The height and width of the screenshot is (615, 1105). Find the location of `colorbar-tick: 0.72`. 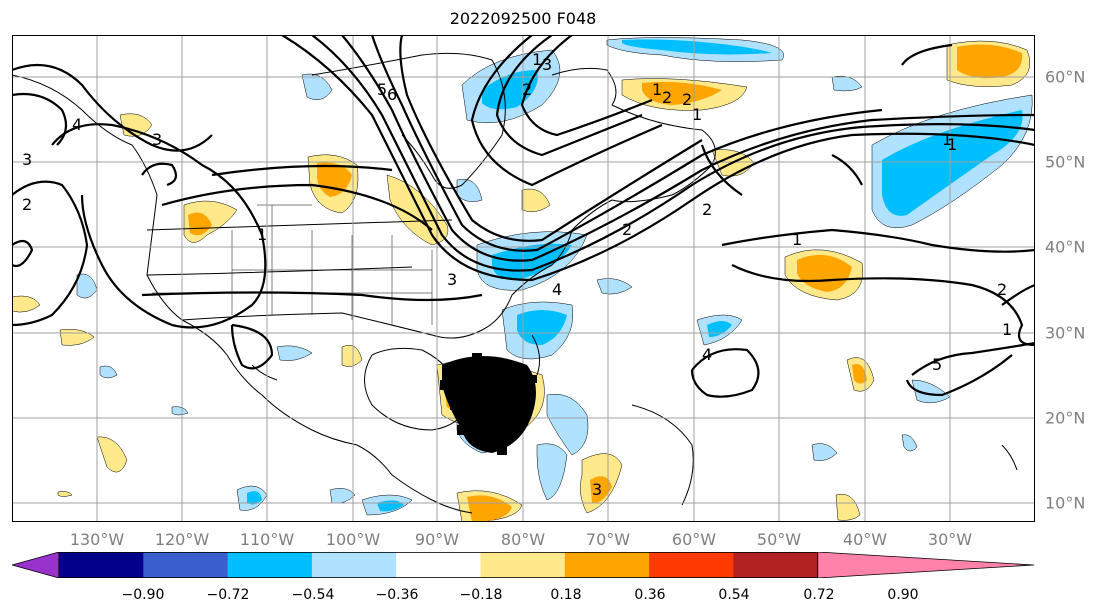

colorbar-tick: 0.72 is located at coordinates (819, 595).